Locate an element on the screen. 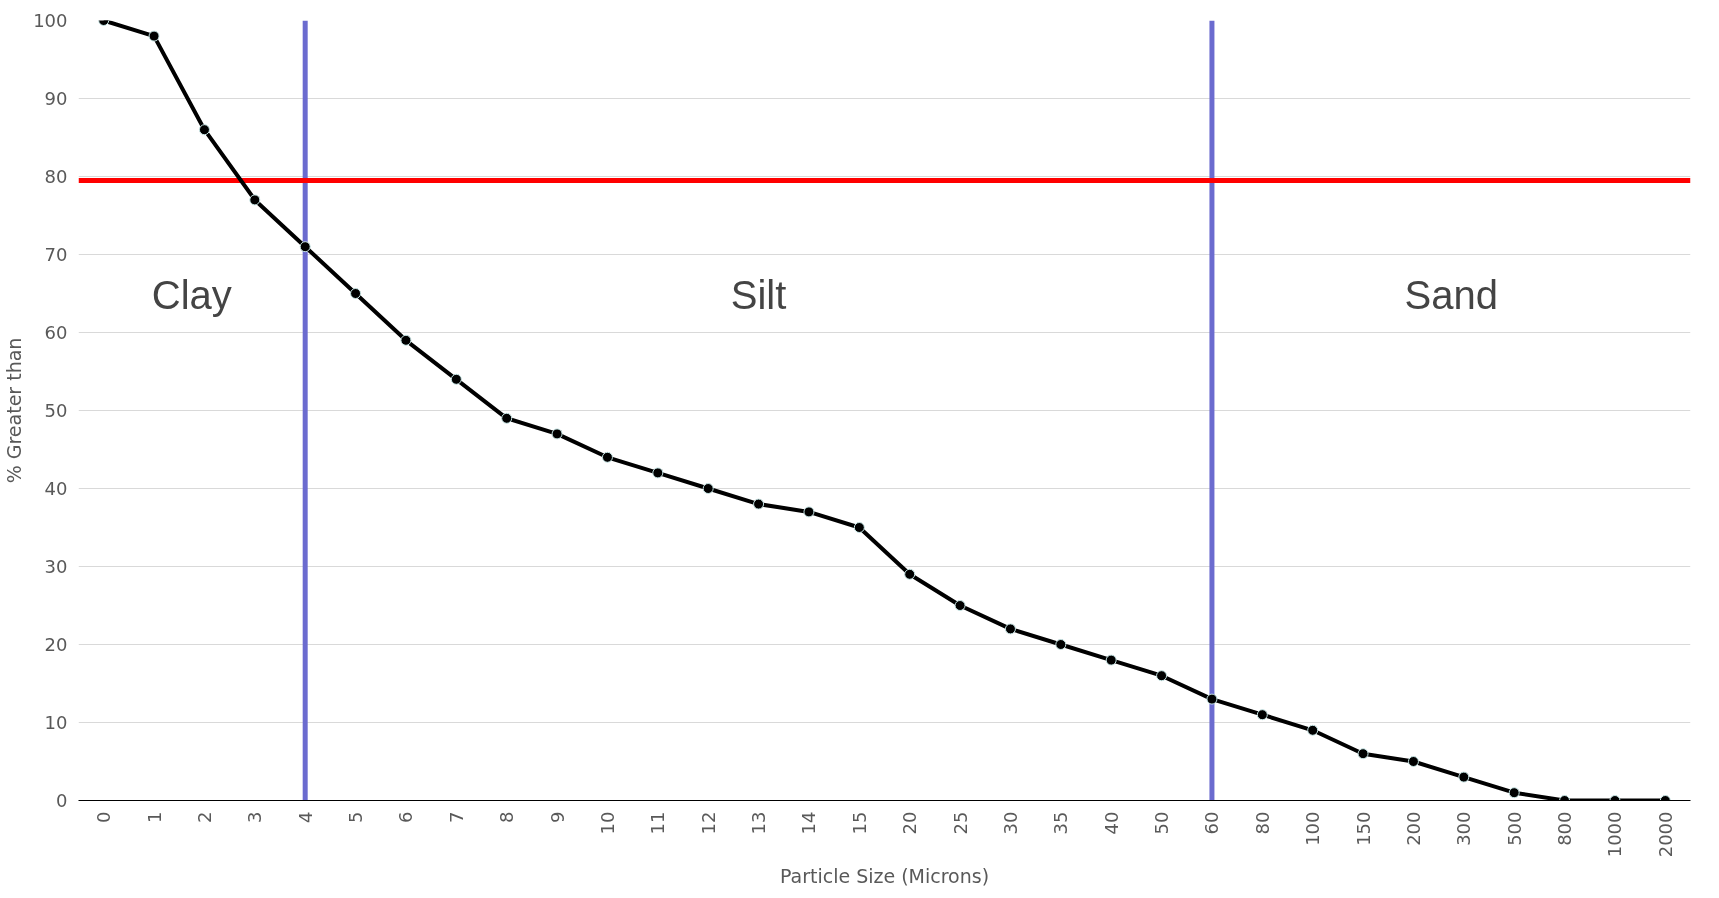 Image resolution: width=1719 pixels, height=898 pixels. x-tick-label: 150 is located at coordinates (1363, 828).